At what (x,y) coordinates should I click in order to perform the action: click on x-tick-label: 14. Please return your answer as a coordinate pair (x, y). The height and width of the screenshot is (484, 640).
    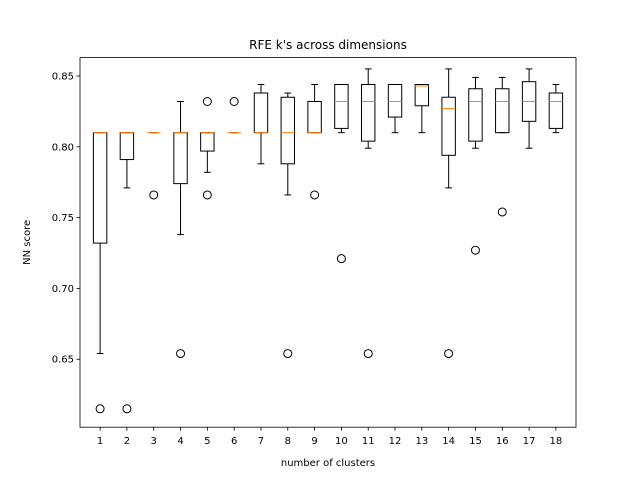
    Looking at the image, I should click on (448, 441).